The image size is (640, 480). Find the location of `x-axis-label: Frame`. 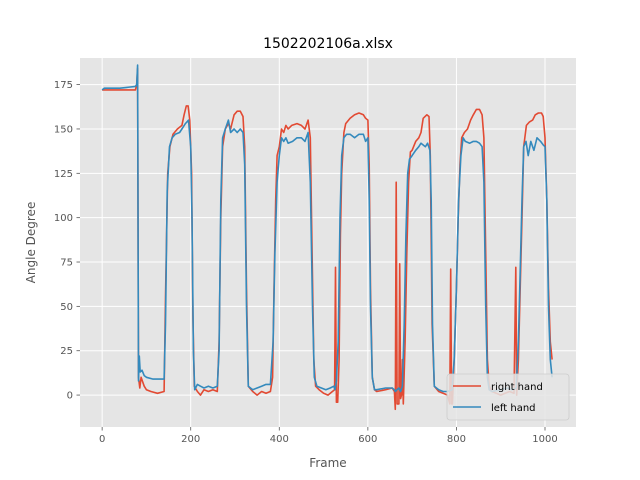

x-axis-label: Frame is located at coordinates (327, 463).